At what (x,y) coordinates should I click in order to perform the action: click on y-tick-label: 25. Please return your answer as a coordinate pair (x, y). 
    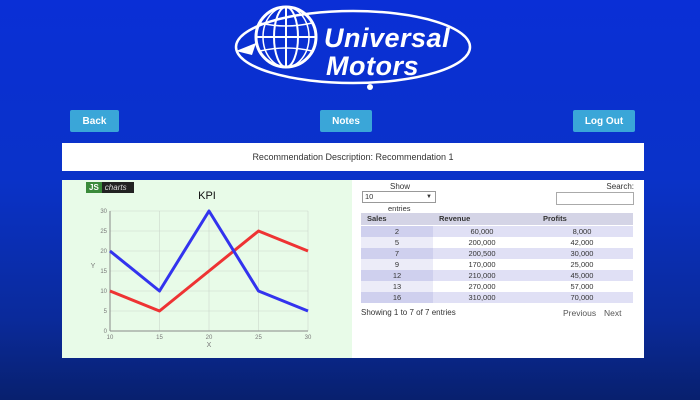
    Looking at the image, I should click on (103, 232).